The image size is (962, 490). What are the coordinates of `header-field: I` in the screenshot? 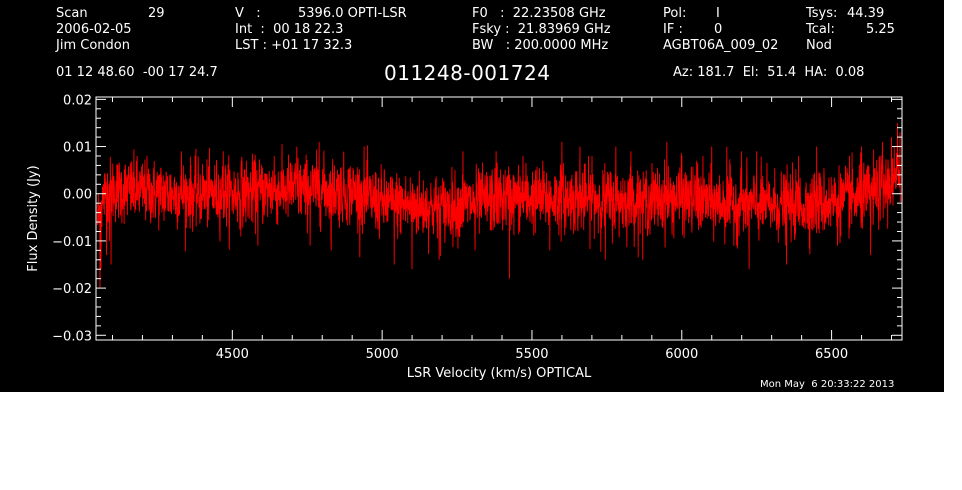 It's located at (718, 13).